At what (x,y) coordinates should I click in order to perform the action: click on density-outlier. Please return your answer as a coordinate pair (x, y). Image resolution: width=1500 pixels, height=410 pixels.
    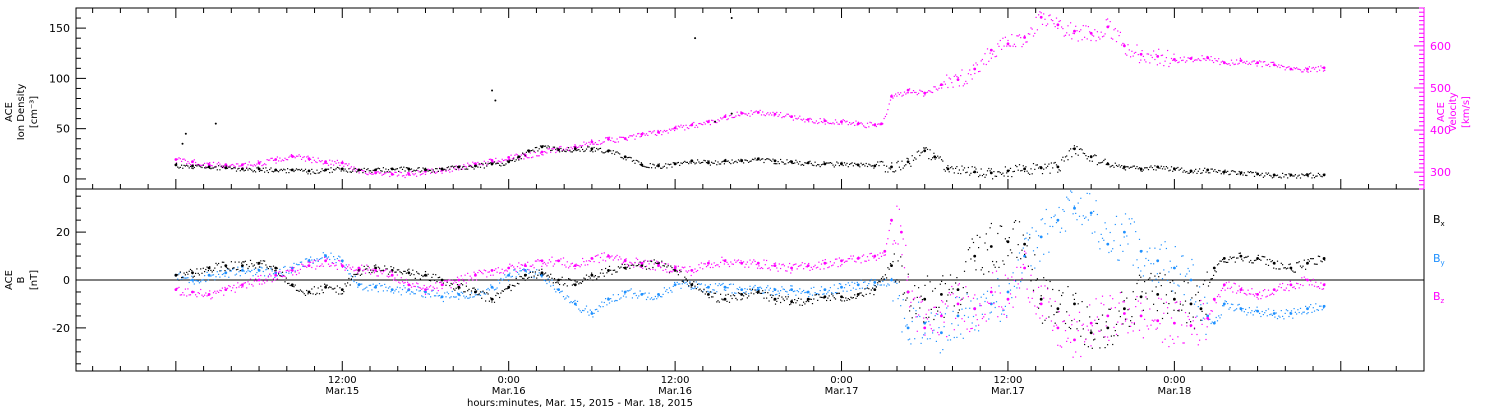
    Looking at the image, I should click on (215, 123).